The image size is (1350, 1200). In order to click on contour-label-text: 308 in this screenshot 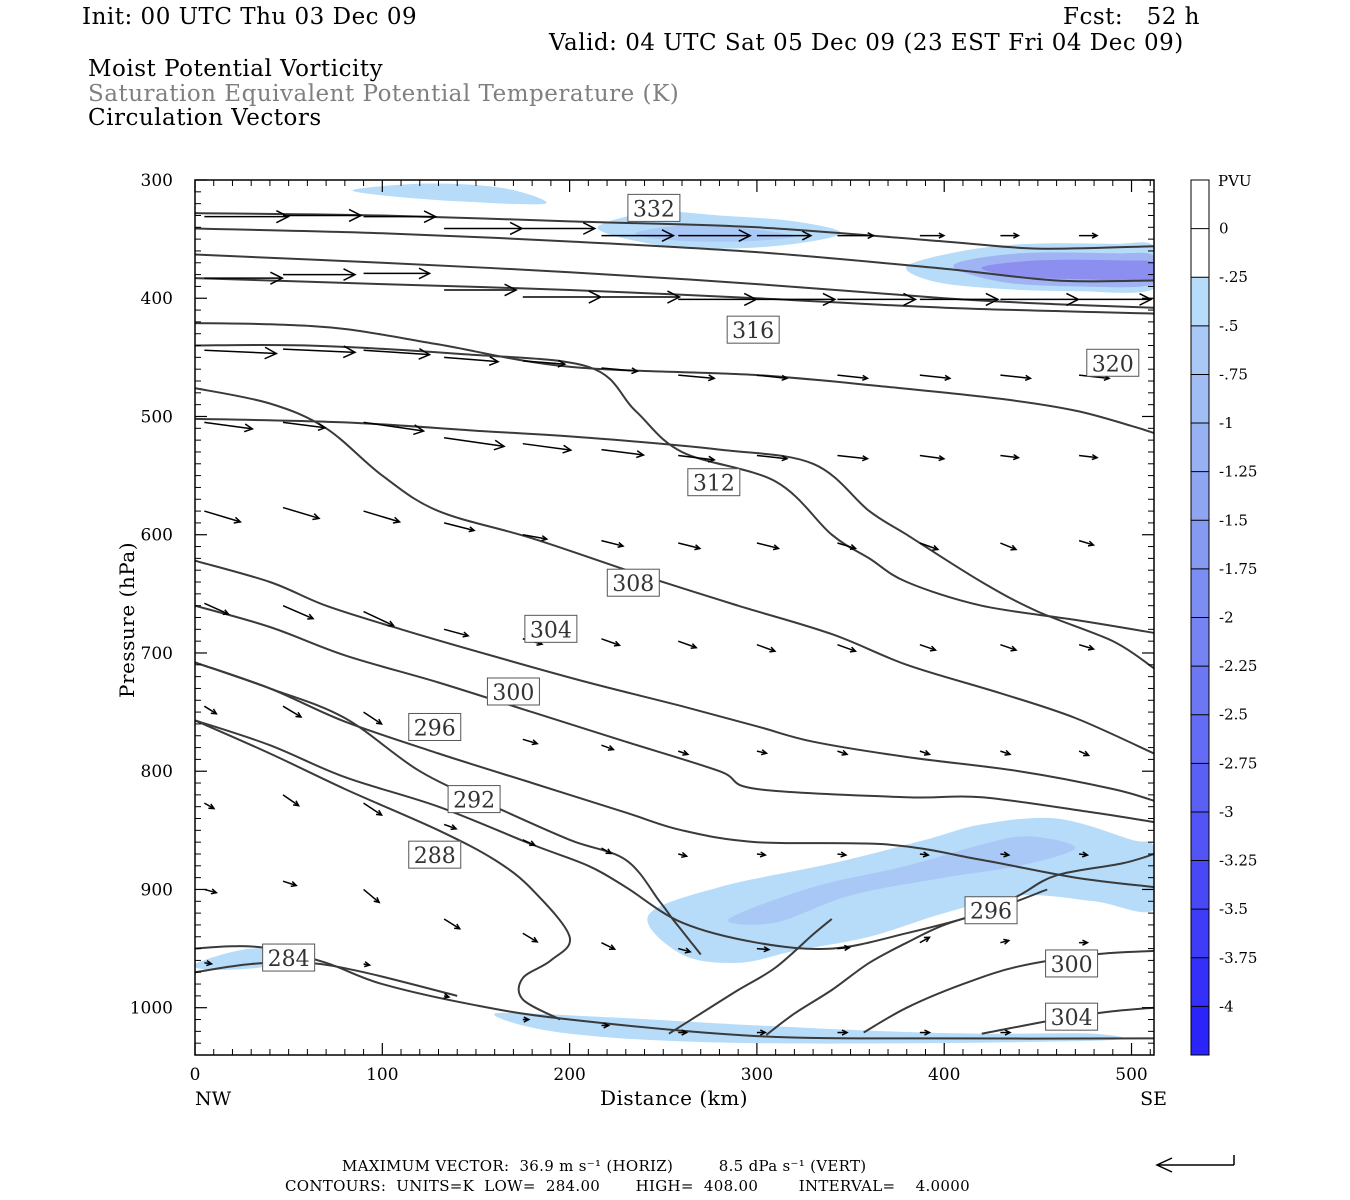, I will do `click(633, 584)`.